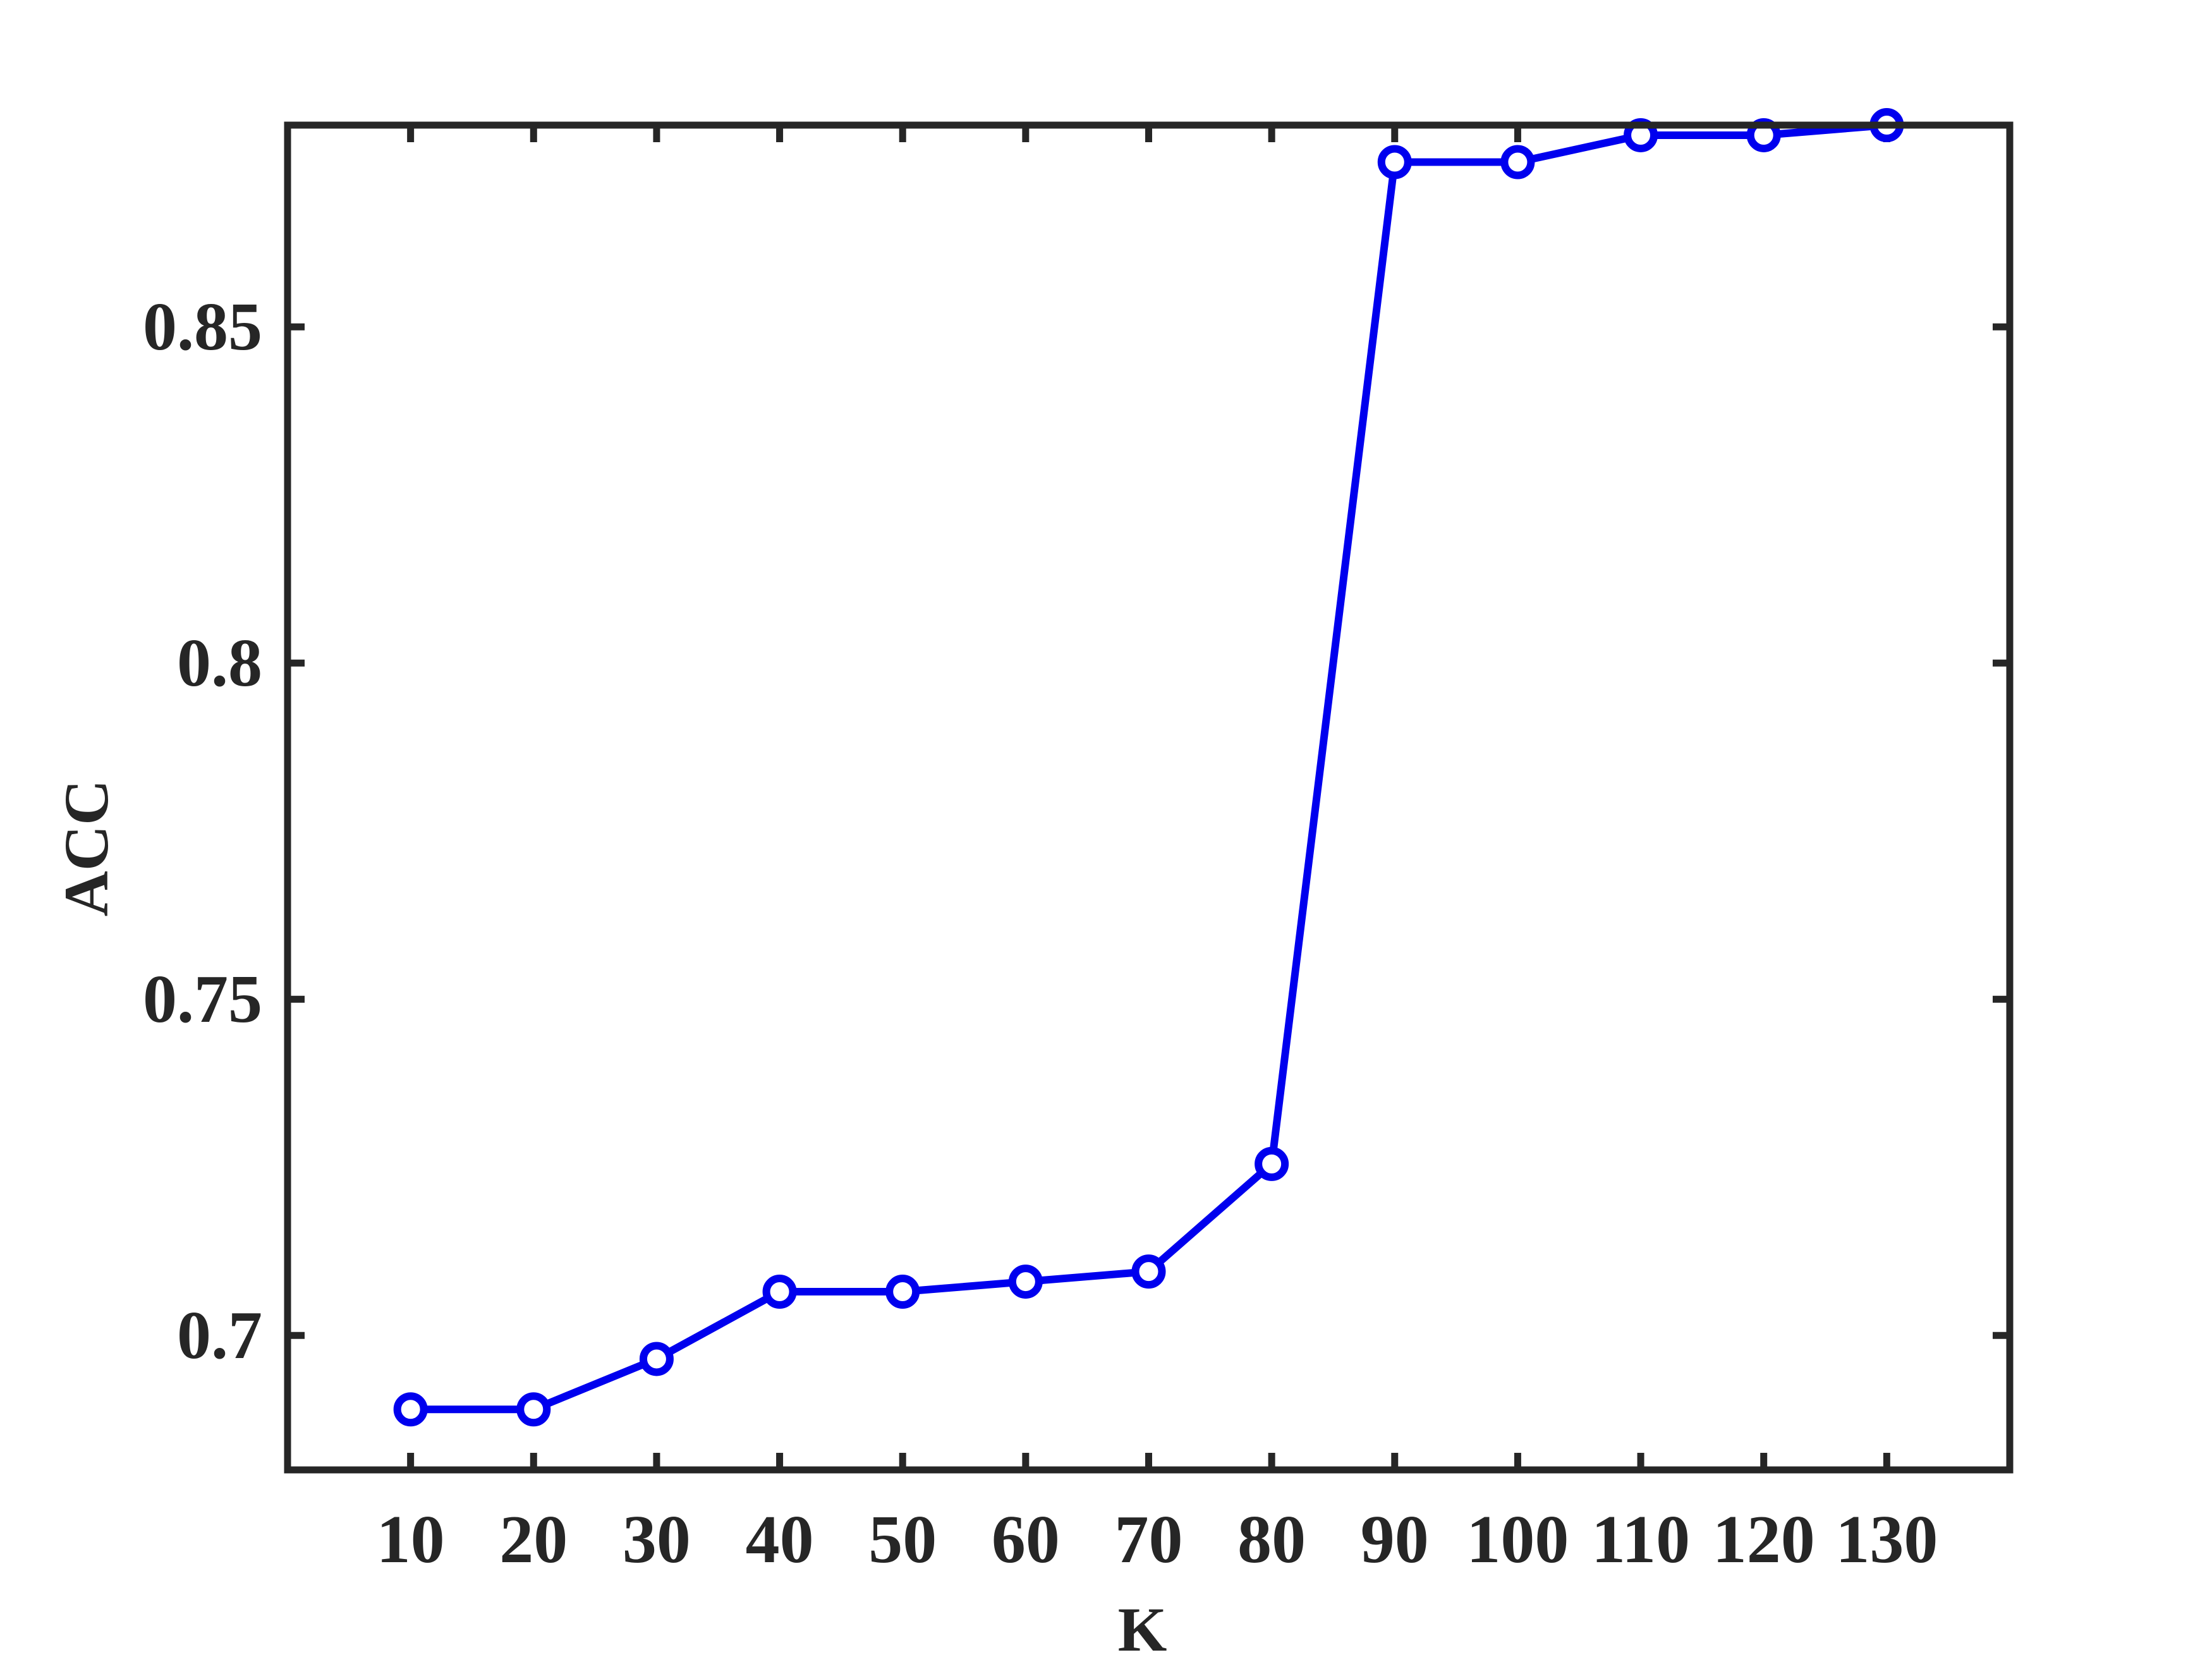  I want to click on x-tick-label: 110, so click(1640, 1539).